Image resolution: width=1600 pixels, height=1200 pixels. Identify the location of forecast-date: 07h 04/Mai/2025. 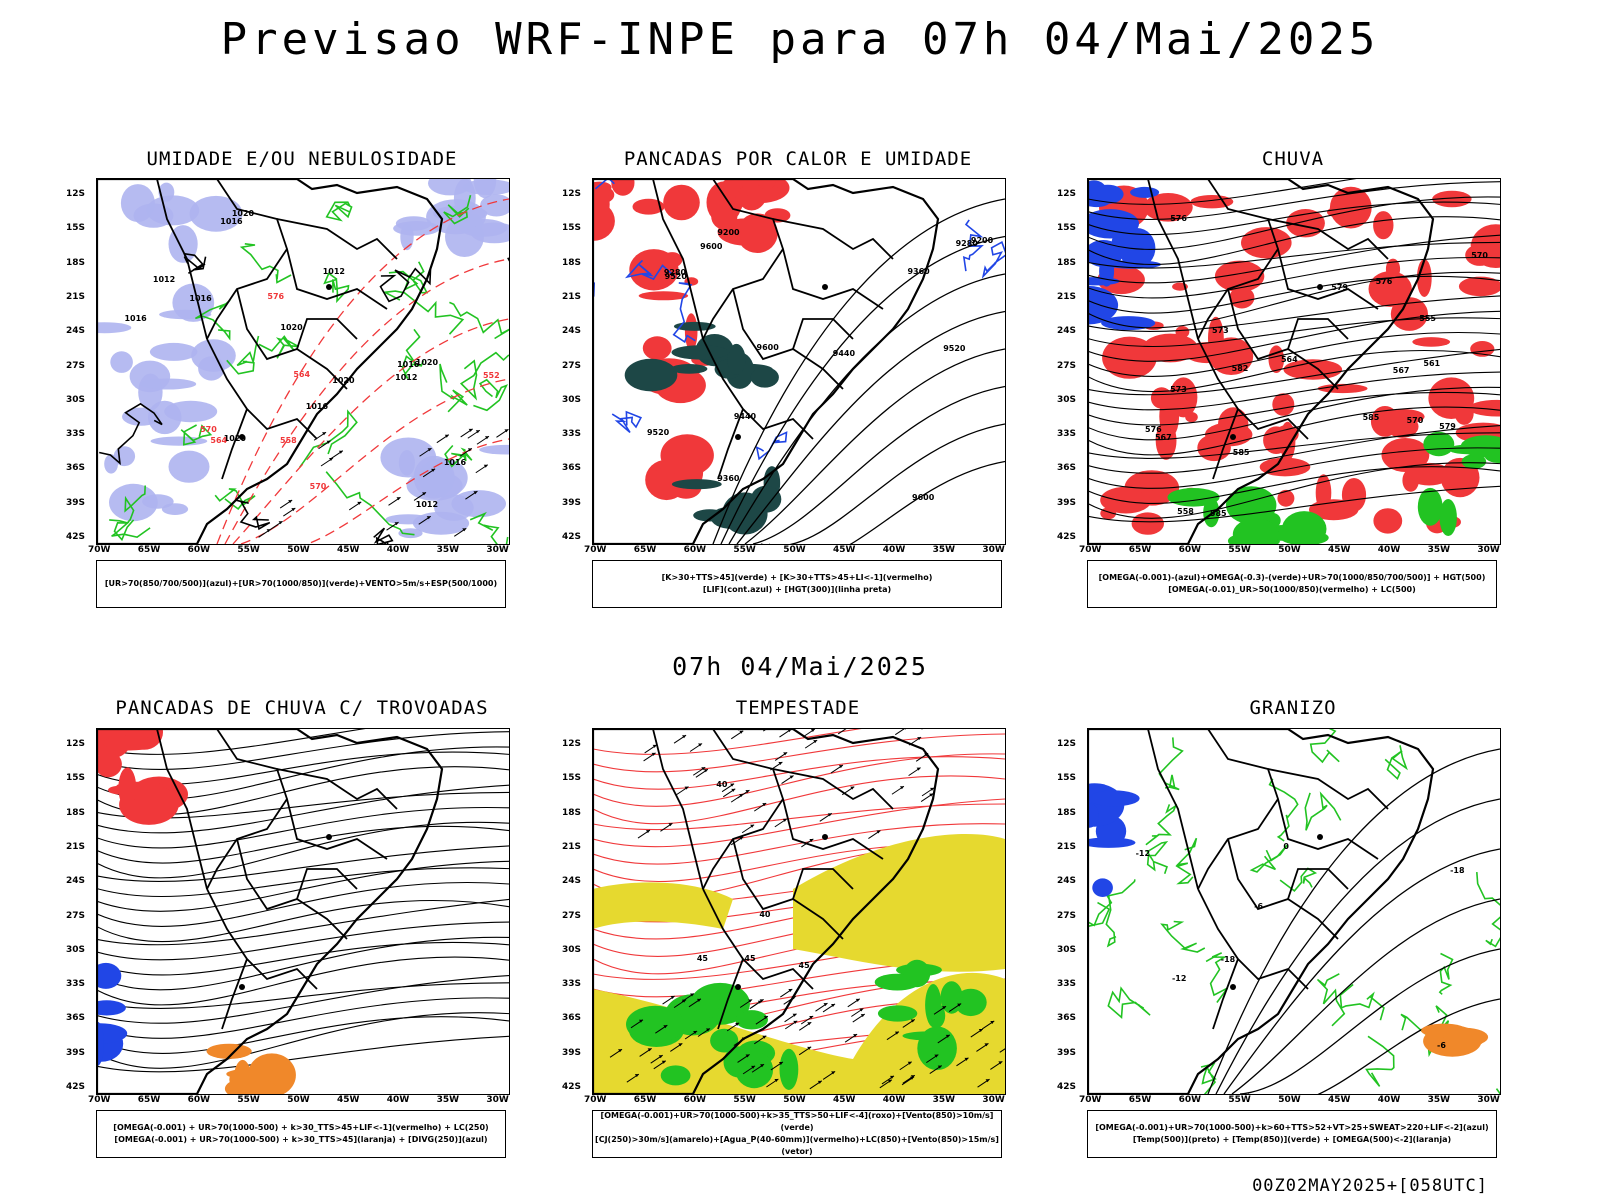
(800, 666).